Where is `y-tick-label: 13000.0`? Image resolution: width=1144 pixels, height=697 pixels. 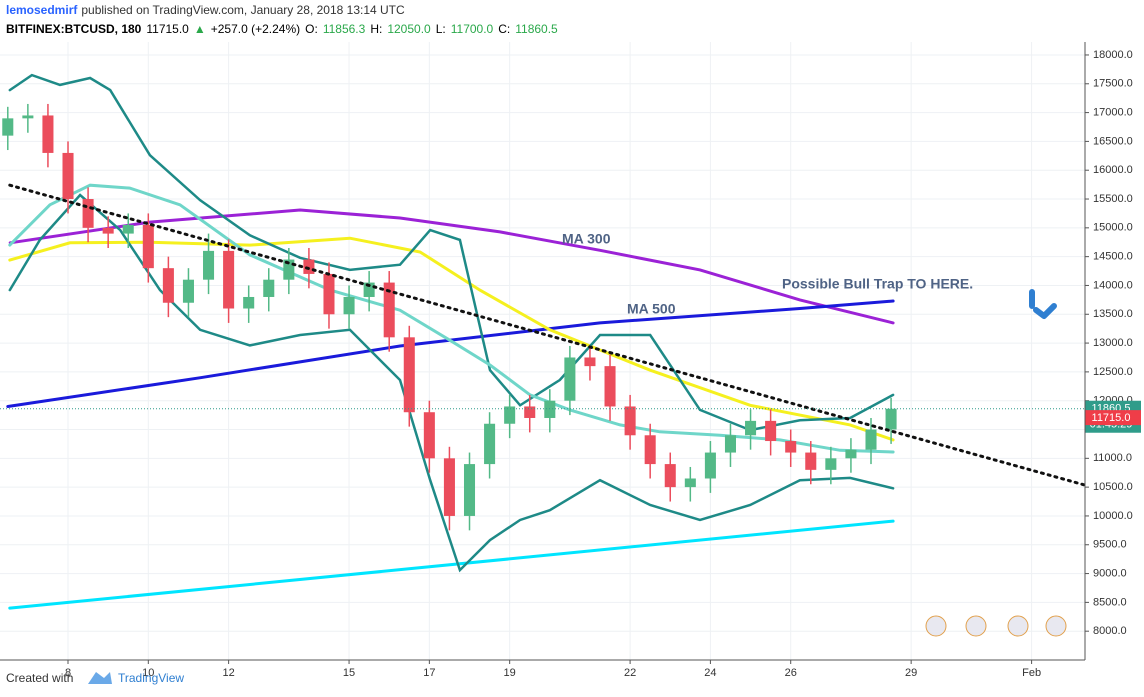
y-tick-label: 13000.0 is located at coordinates (1113, 343).